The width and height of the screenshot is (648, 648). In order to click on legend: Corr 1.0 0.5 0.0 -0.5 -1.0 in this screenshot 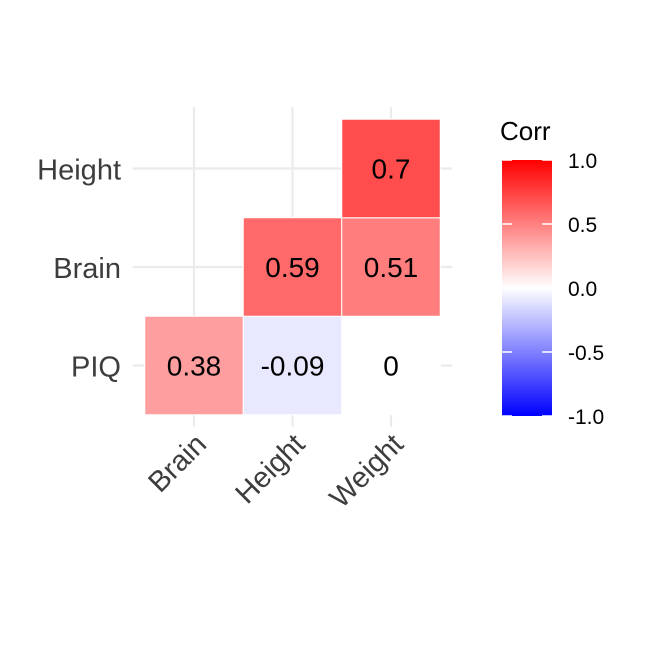, I will do `click(552, 272)`.